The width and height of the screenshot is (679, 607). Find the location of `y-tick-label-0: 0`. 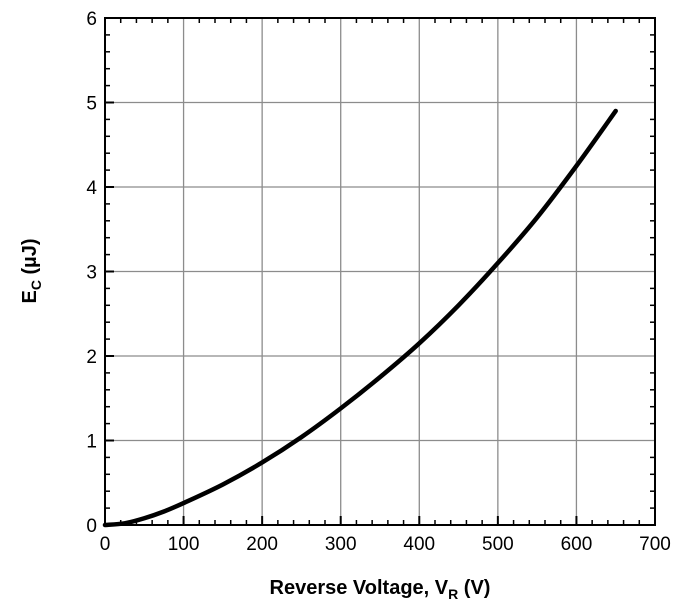

y-tick-label-0: 0 is located at coordinates (91, 526).